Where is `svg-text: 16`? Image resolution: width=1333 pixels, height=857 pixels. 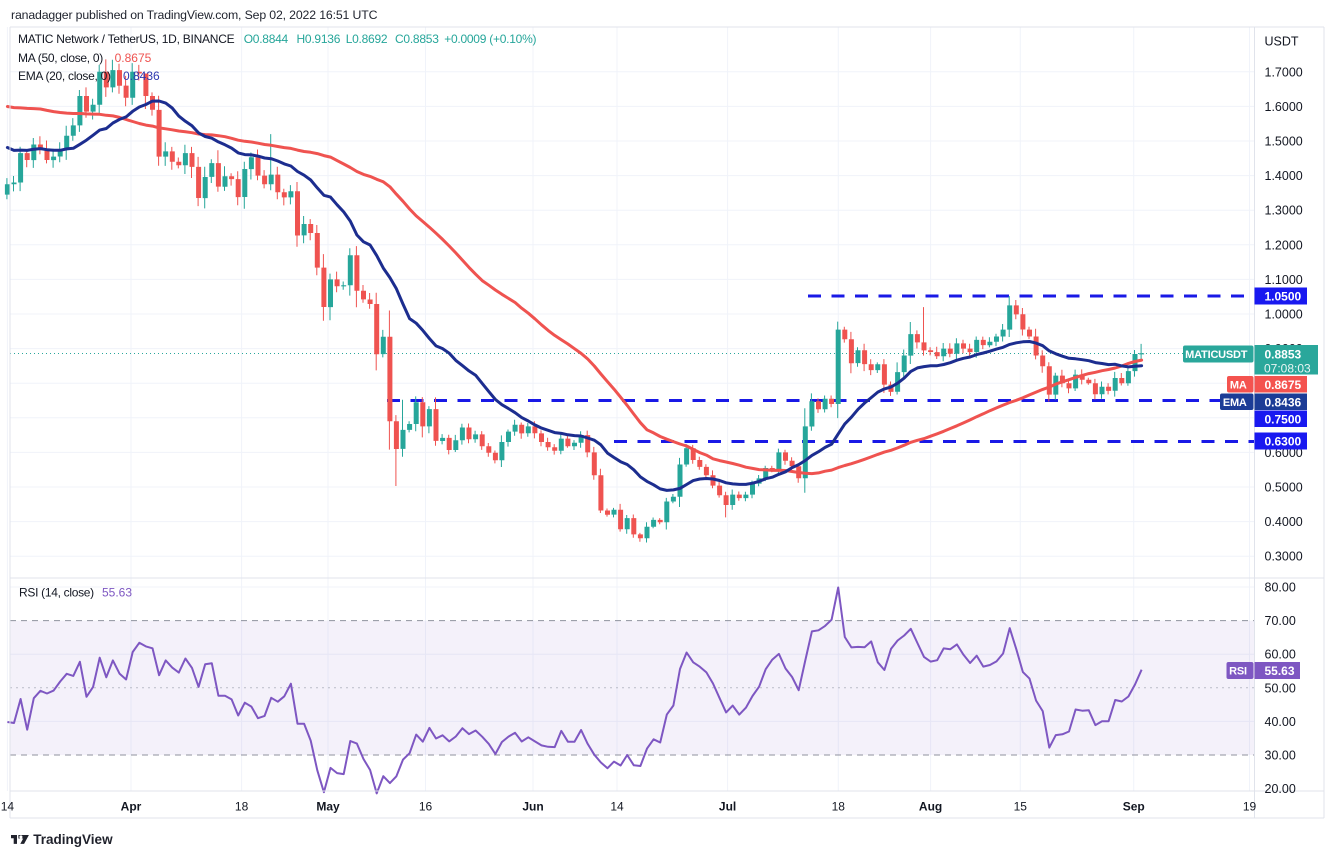 svg-text: 16 is located at coordinates (426, 807).